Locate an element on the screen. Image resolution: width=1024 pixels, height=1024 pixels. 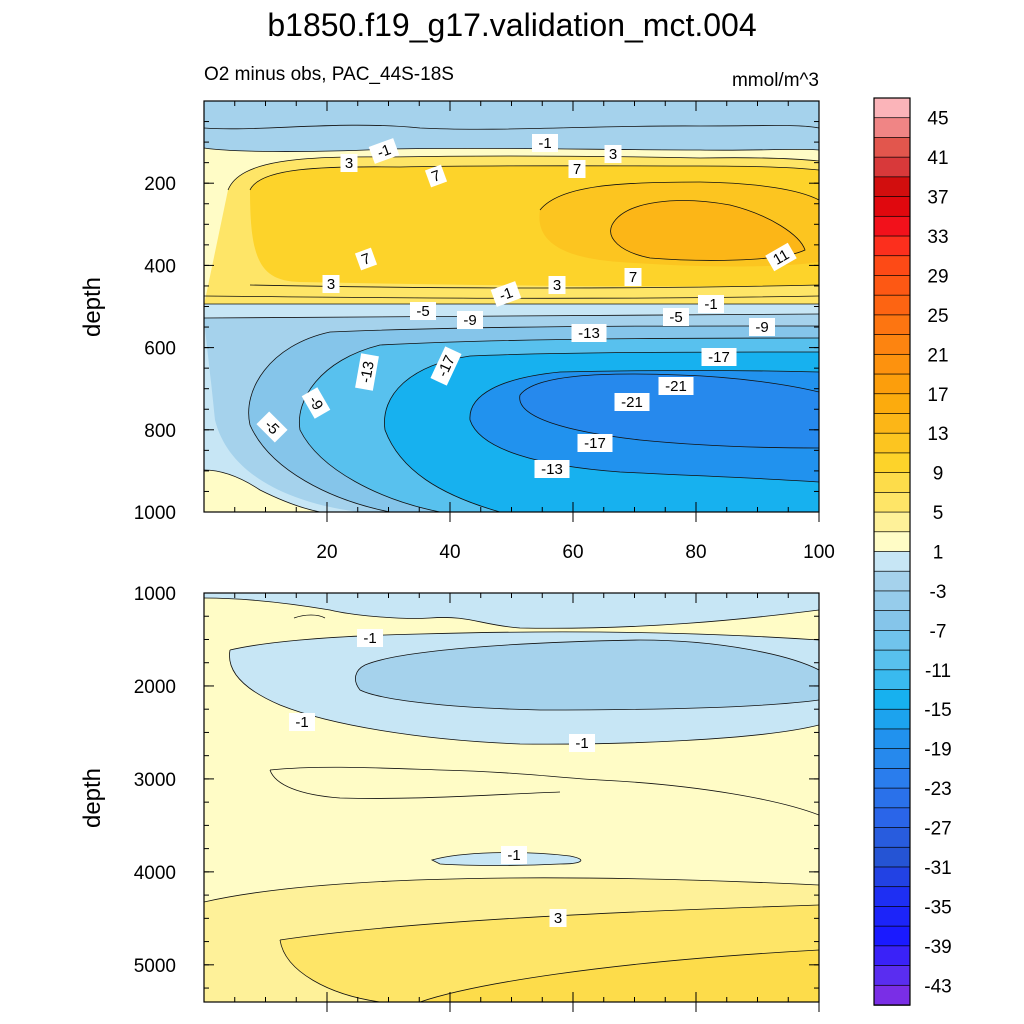
colorbar-tick-label: 17 is located at coordinates (937, 395).